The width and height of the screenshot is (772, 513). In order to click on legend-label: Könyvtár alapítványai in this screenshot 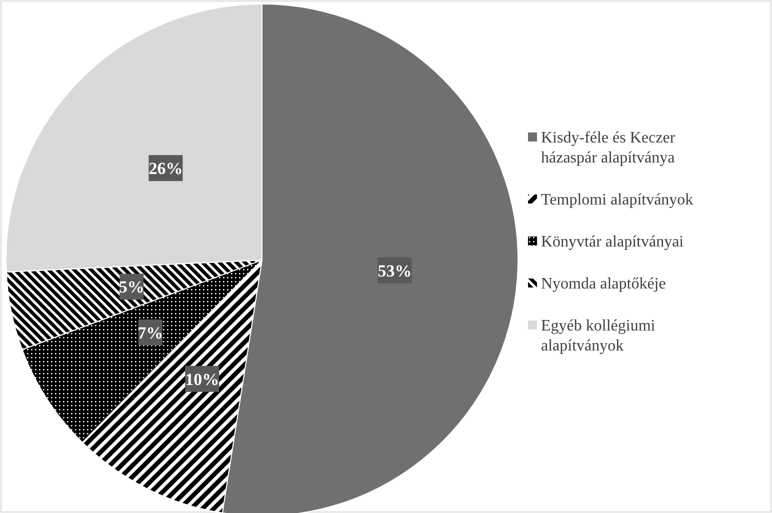, I will do `click(612, 242)`.